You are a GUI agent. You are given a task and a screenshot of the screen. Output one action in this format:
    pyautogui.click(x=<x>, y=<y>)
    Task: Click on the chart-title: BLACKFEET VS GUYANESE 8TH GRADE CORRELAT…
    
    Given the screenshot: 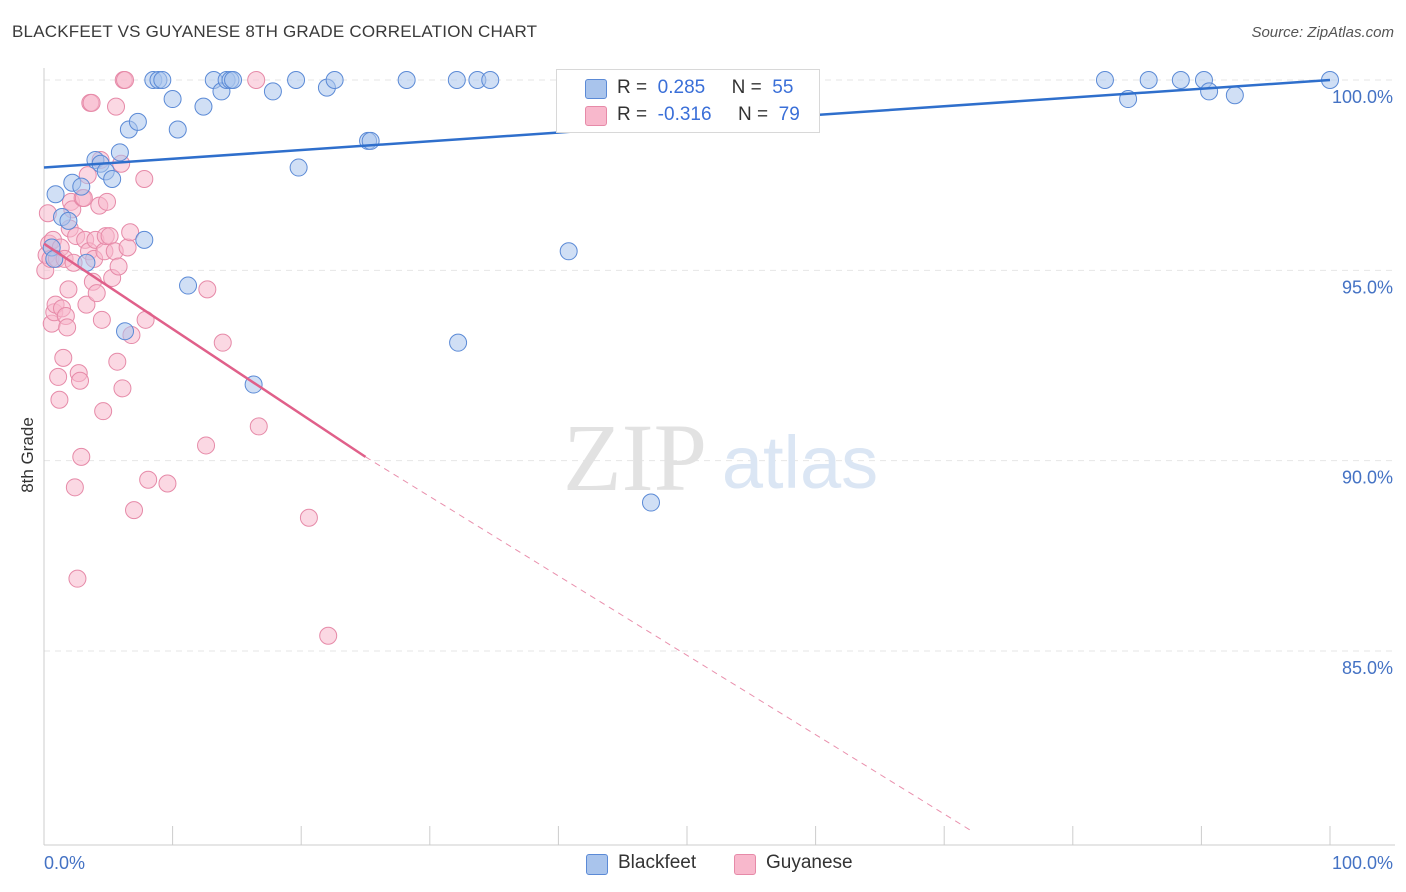 What is the action you would take?
    pyautogui.click(x=275, y=31)
    